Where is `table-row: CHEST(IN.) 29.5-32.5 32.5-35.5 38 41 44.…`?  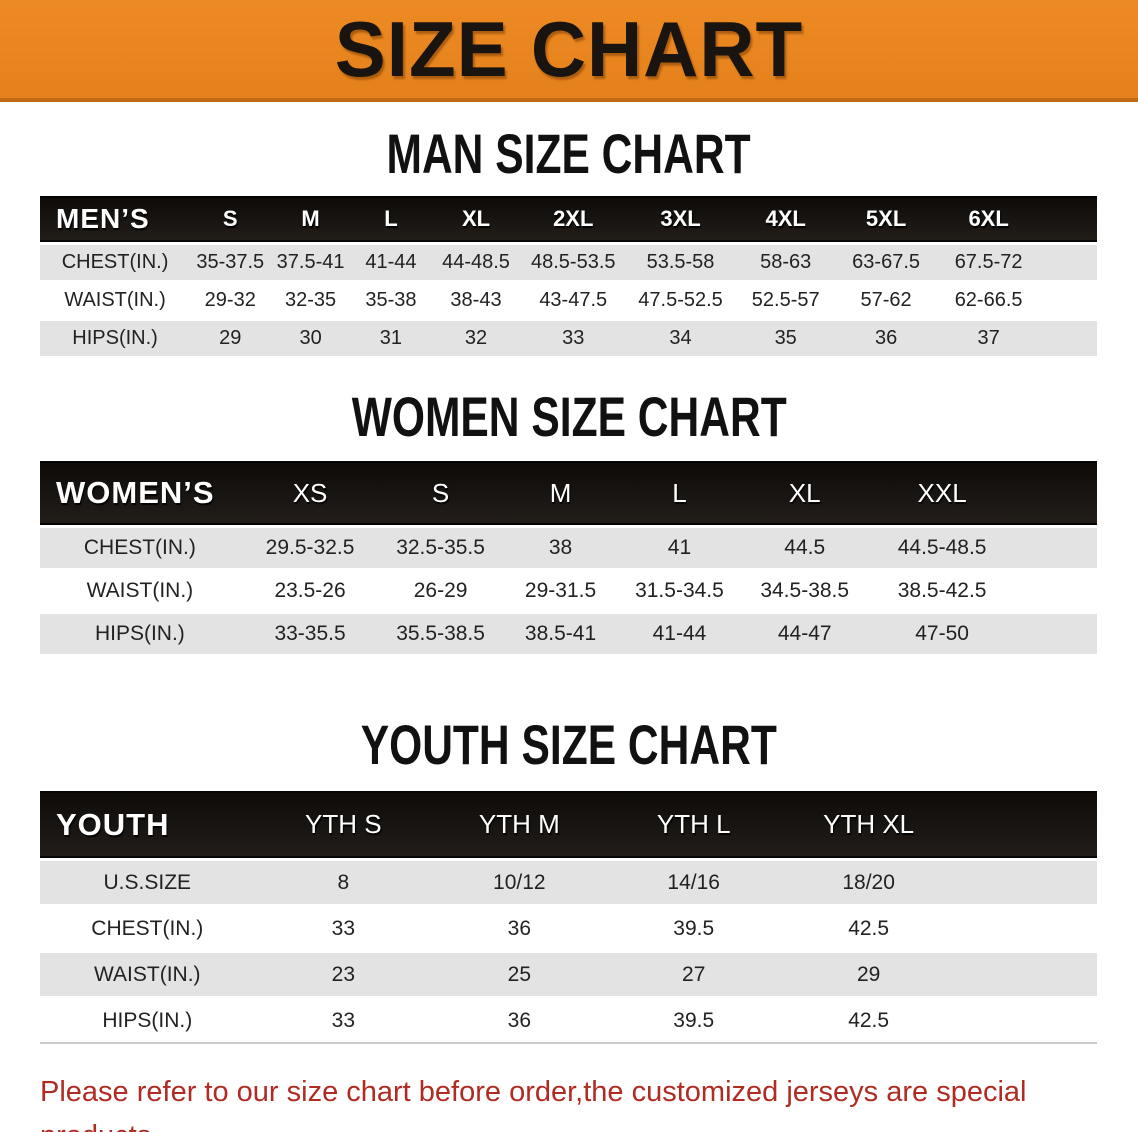
table-row: CHEST(IN.) 29.5-32.5 32.5-35.5 38 41 44.… is located at coordinates (568, 548).